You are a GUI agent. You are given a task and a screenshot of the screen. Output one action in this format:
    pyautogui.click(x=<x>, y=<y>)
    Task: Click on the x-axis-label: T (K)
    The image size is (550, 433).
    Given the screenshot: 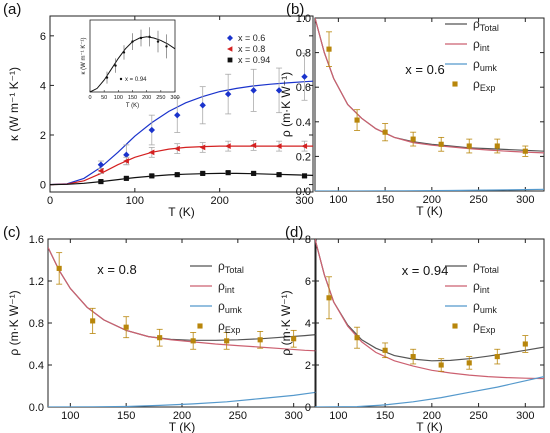 What is the action you would take?
    pyautogui.click(x=429, y=426)
    